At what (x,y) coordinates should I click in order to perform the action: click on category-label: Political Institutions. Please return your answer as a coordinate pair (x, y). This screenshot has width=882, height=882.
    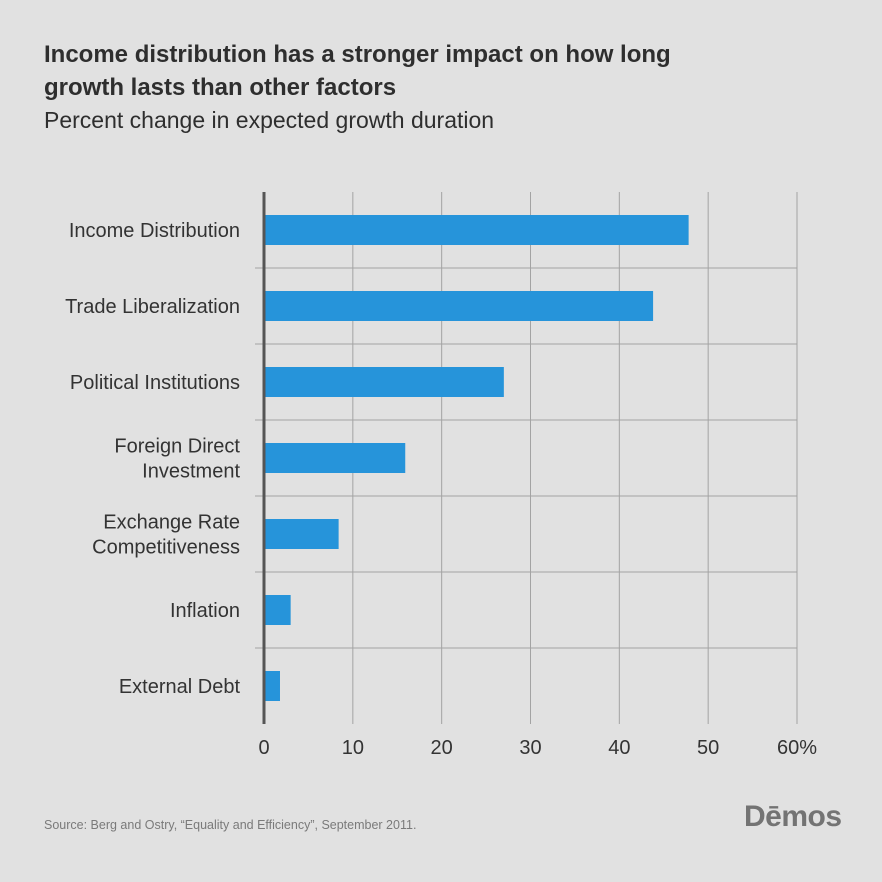
    Looking at the image, I should click on (155, 383).